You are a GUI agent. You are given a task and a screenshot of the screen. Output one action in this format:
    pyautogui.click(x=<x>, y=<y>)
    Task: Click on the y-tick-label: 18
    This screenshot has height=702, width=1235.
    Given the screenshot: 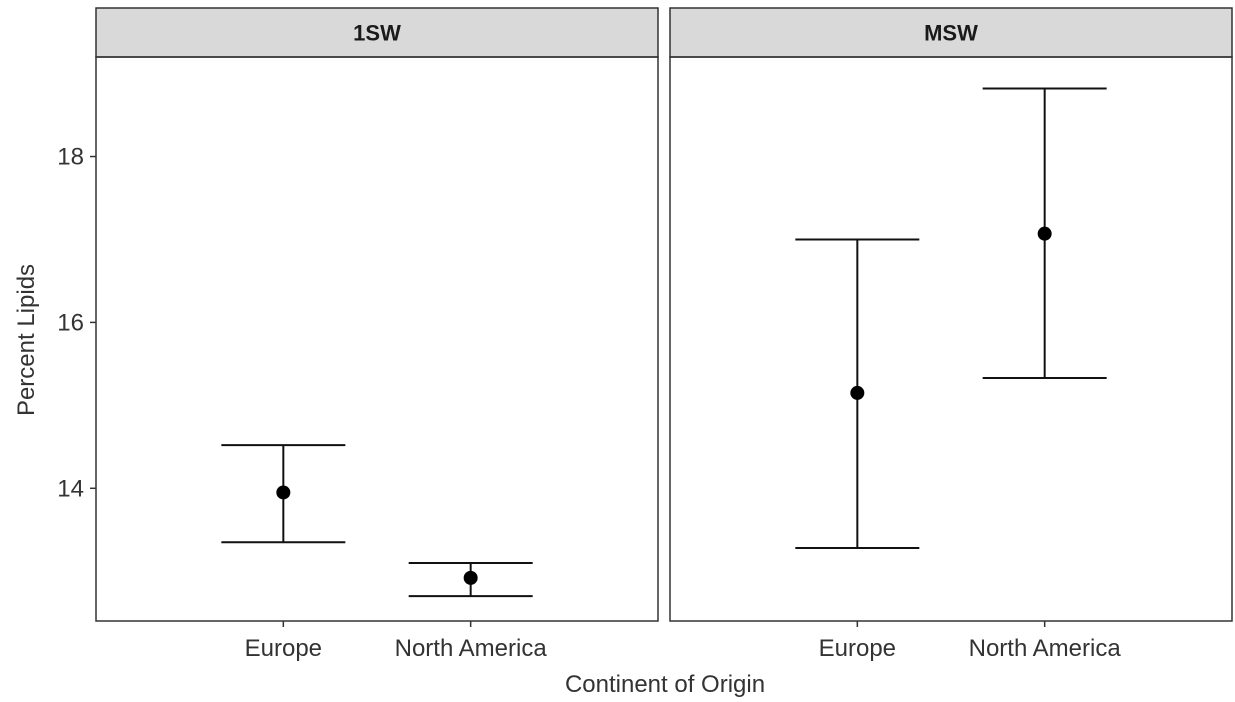 What is the action you would take?
    pyautogui.click(x=70, y=157)
    